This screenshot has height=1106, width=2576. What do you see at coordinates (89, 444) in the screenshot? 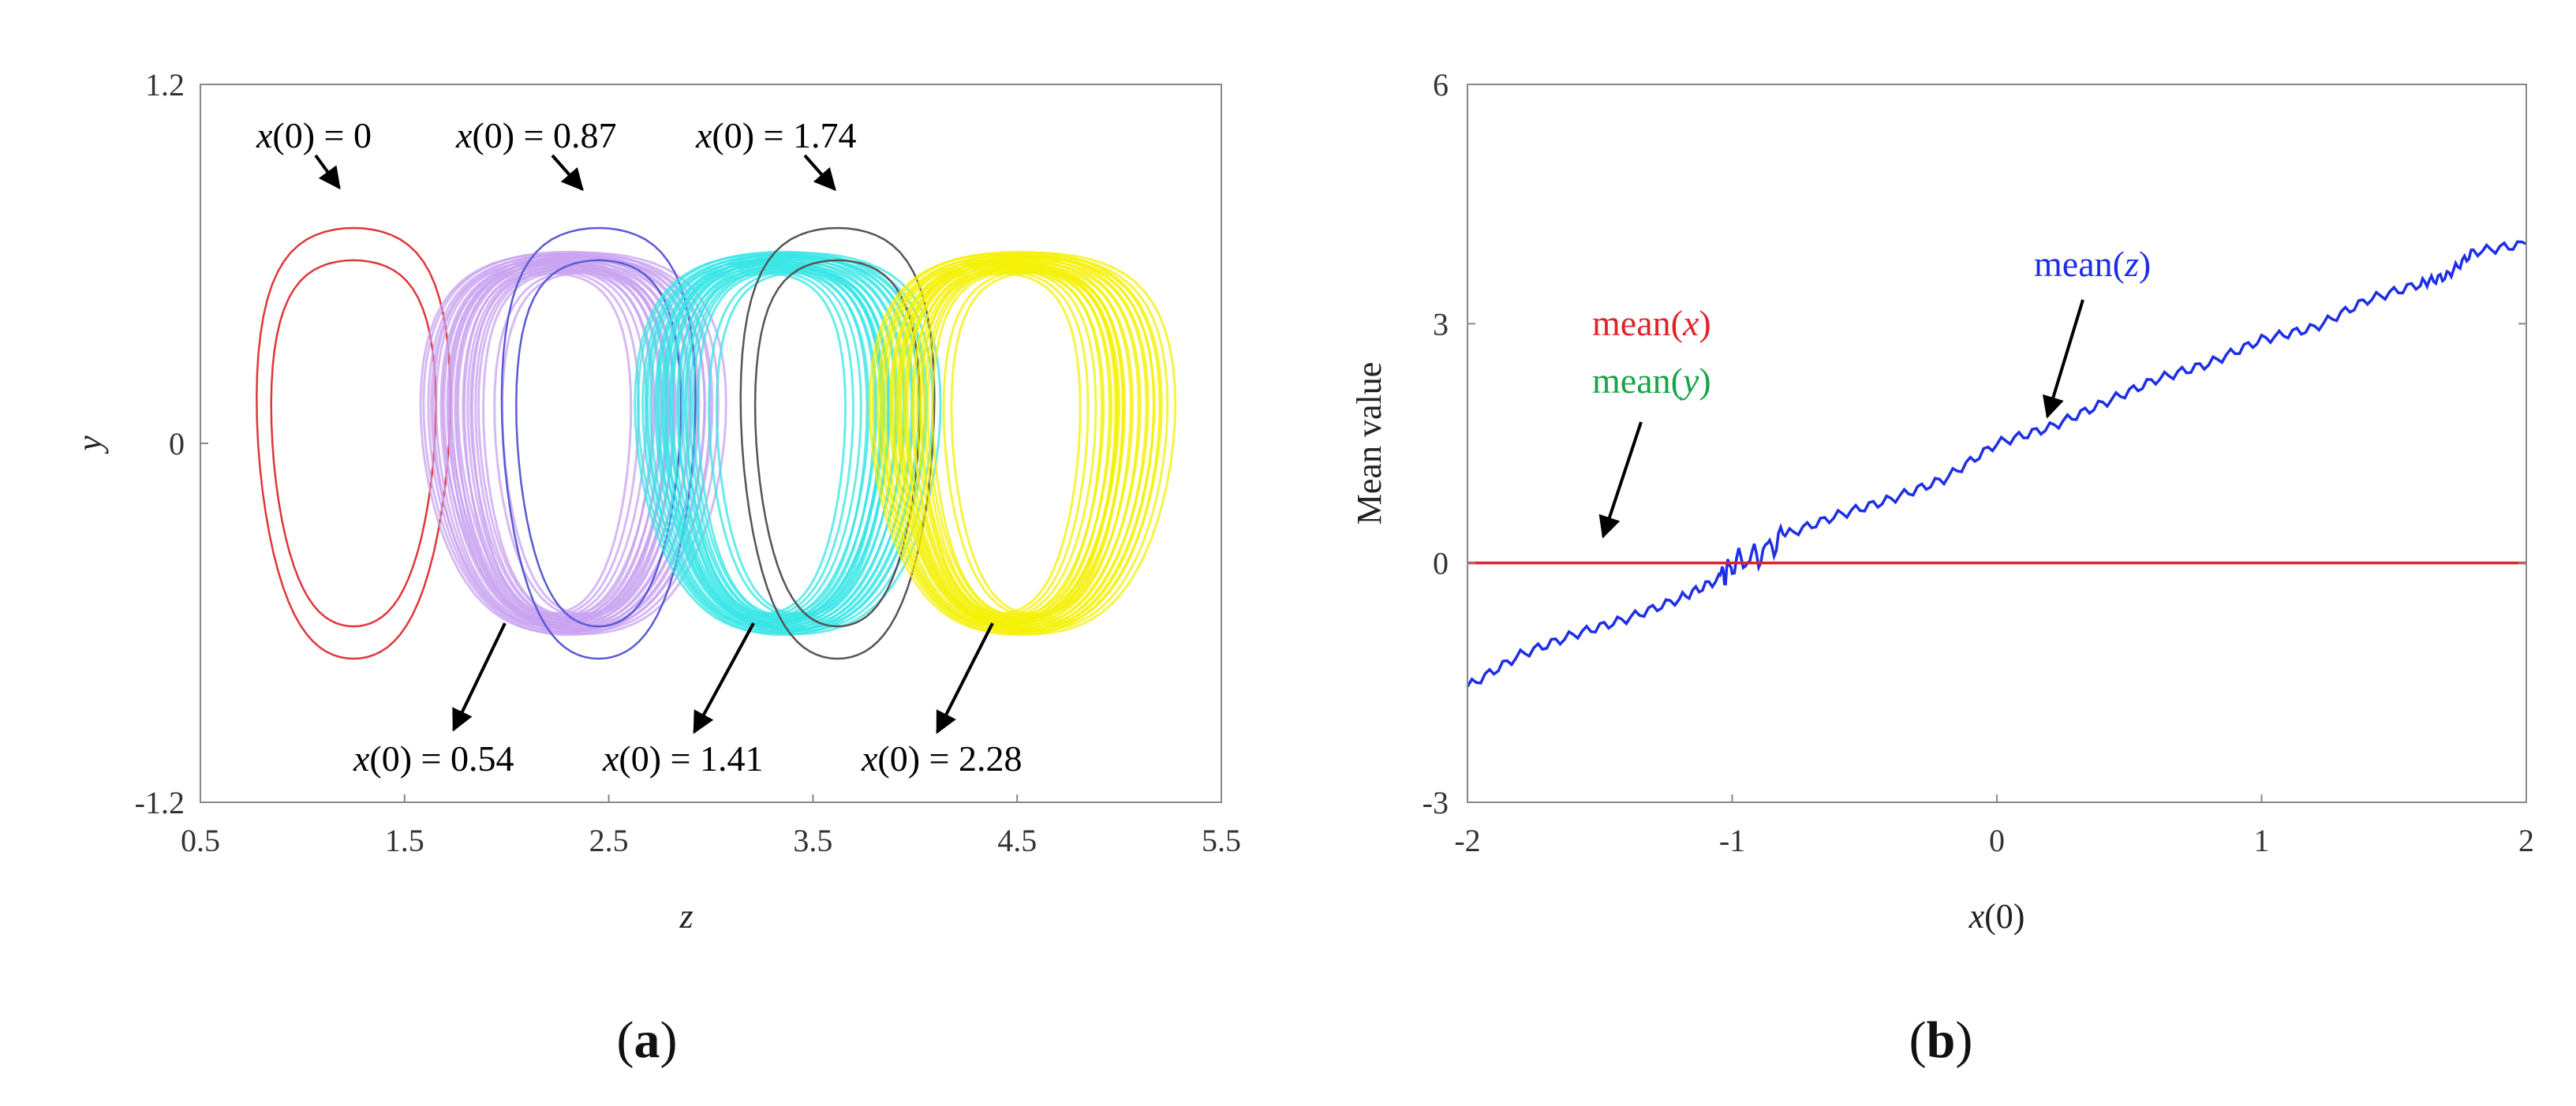
I see `panel-a-ylabel: y` at bounding box center [89, 444].